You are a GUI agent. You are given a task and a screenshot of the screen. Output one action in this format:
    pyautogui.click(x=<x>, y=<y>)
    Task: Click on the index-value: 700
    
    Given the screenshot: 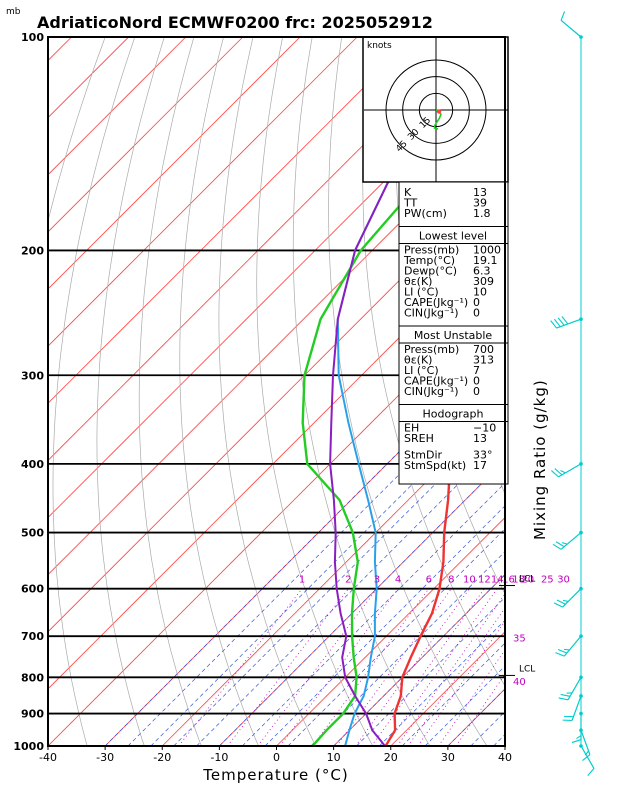 What is the action you would take?
    pyautogui.click(x=483, y=349)
    